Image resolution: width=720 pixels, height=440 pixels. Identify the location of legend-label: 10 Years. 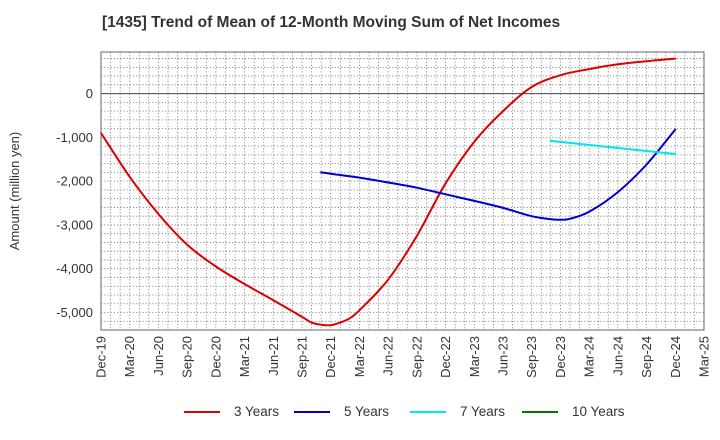
(598, 411).